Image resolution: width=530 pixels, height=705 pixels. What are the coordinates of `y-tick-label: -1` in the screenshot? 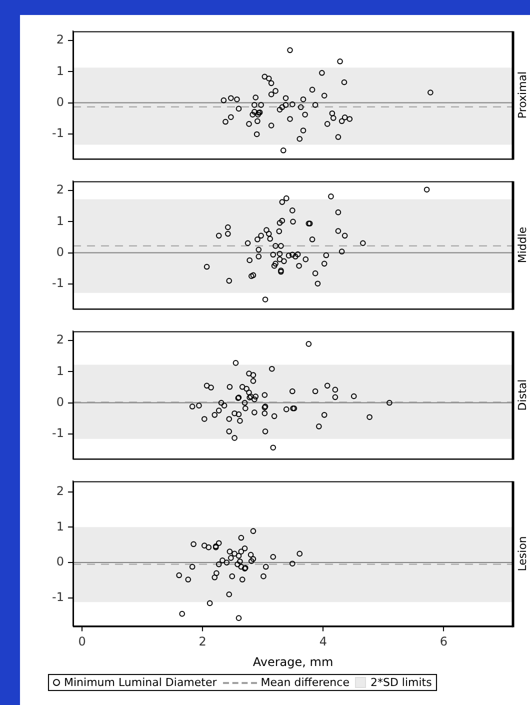 It's located at (58, 133).